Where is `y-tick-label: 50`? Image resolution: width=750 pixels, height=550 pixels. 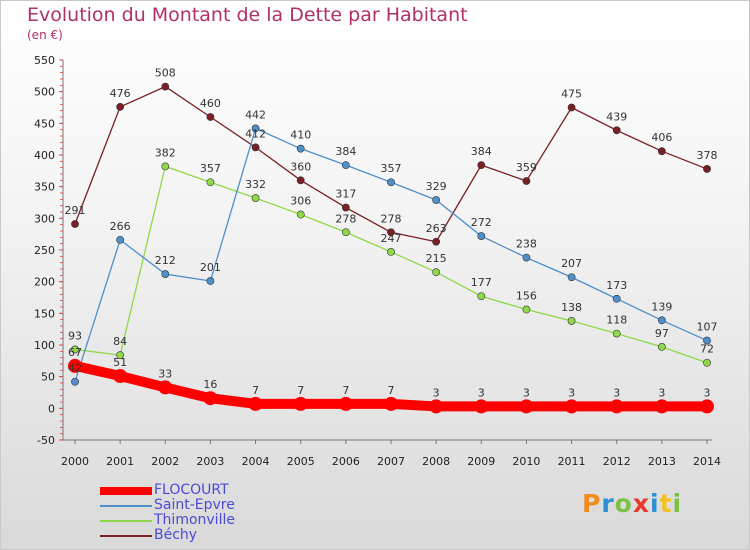 y-tick-label: 50 is located at coordinates (48, 377).